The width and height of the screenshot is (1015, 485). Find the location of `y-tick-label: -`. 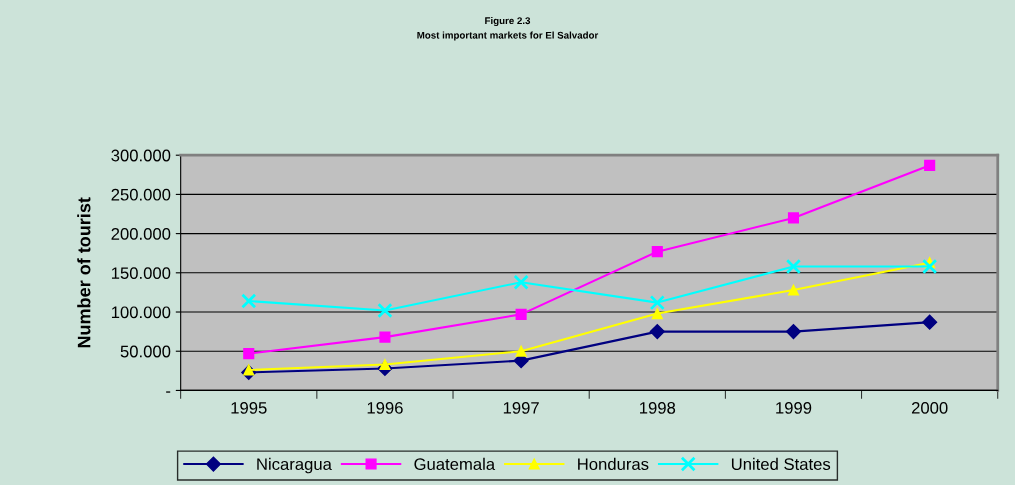

y-tick-label: - is located at coordinates (168, 392).